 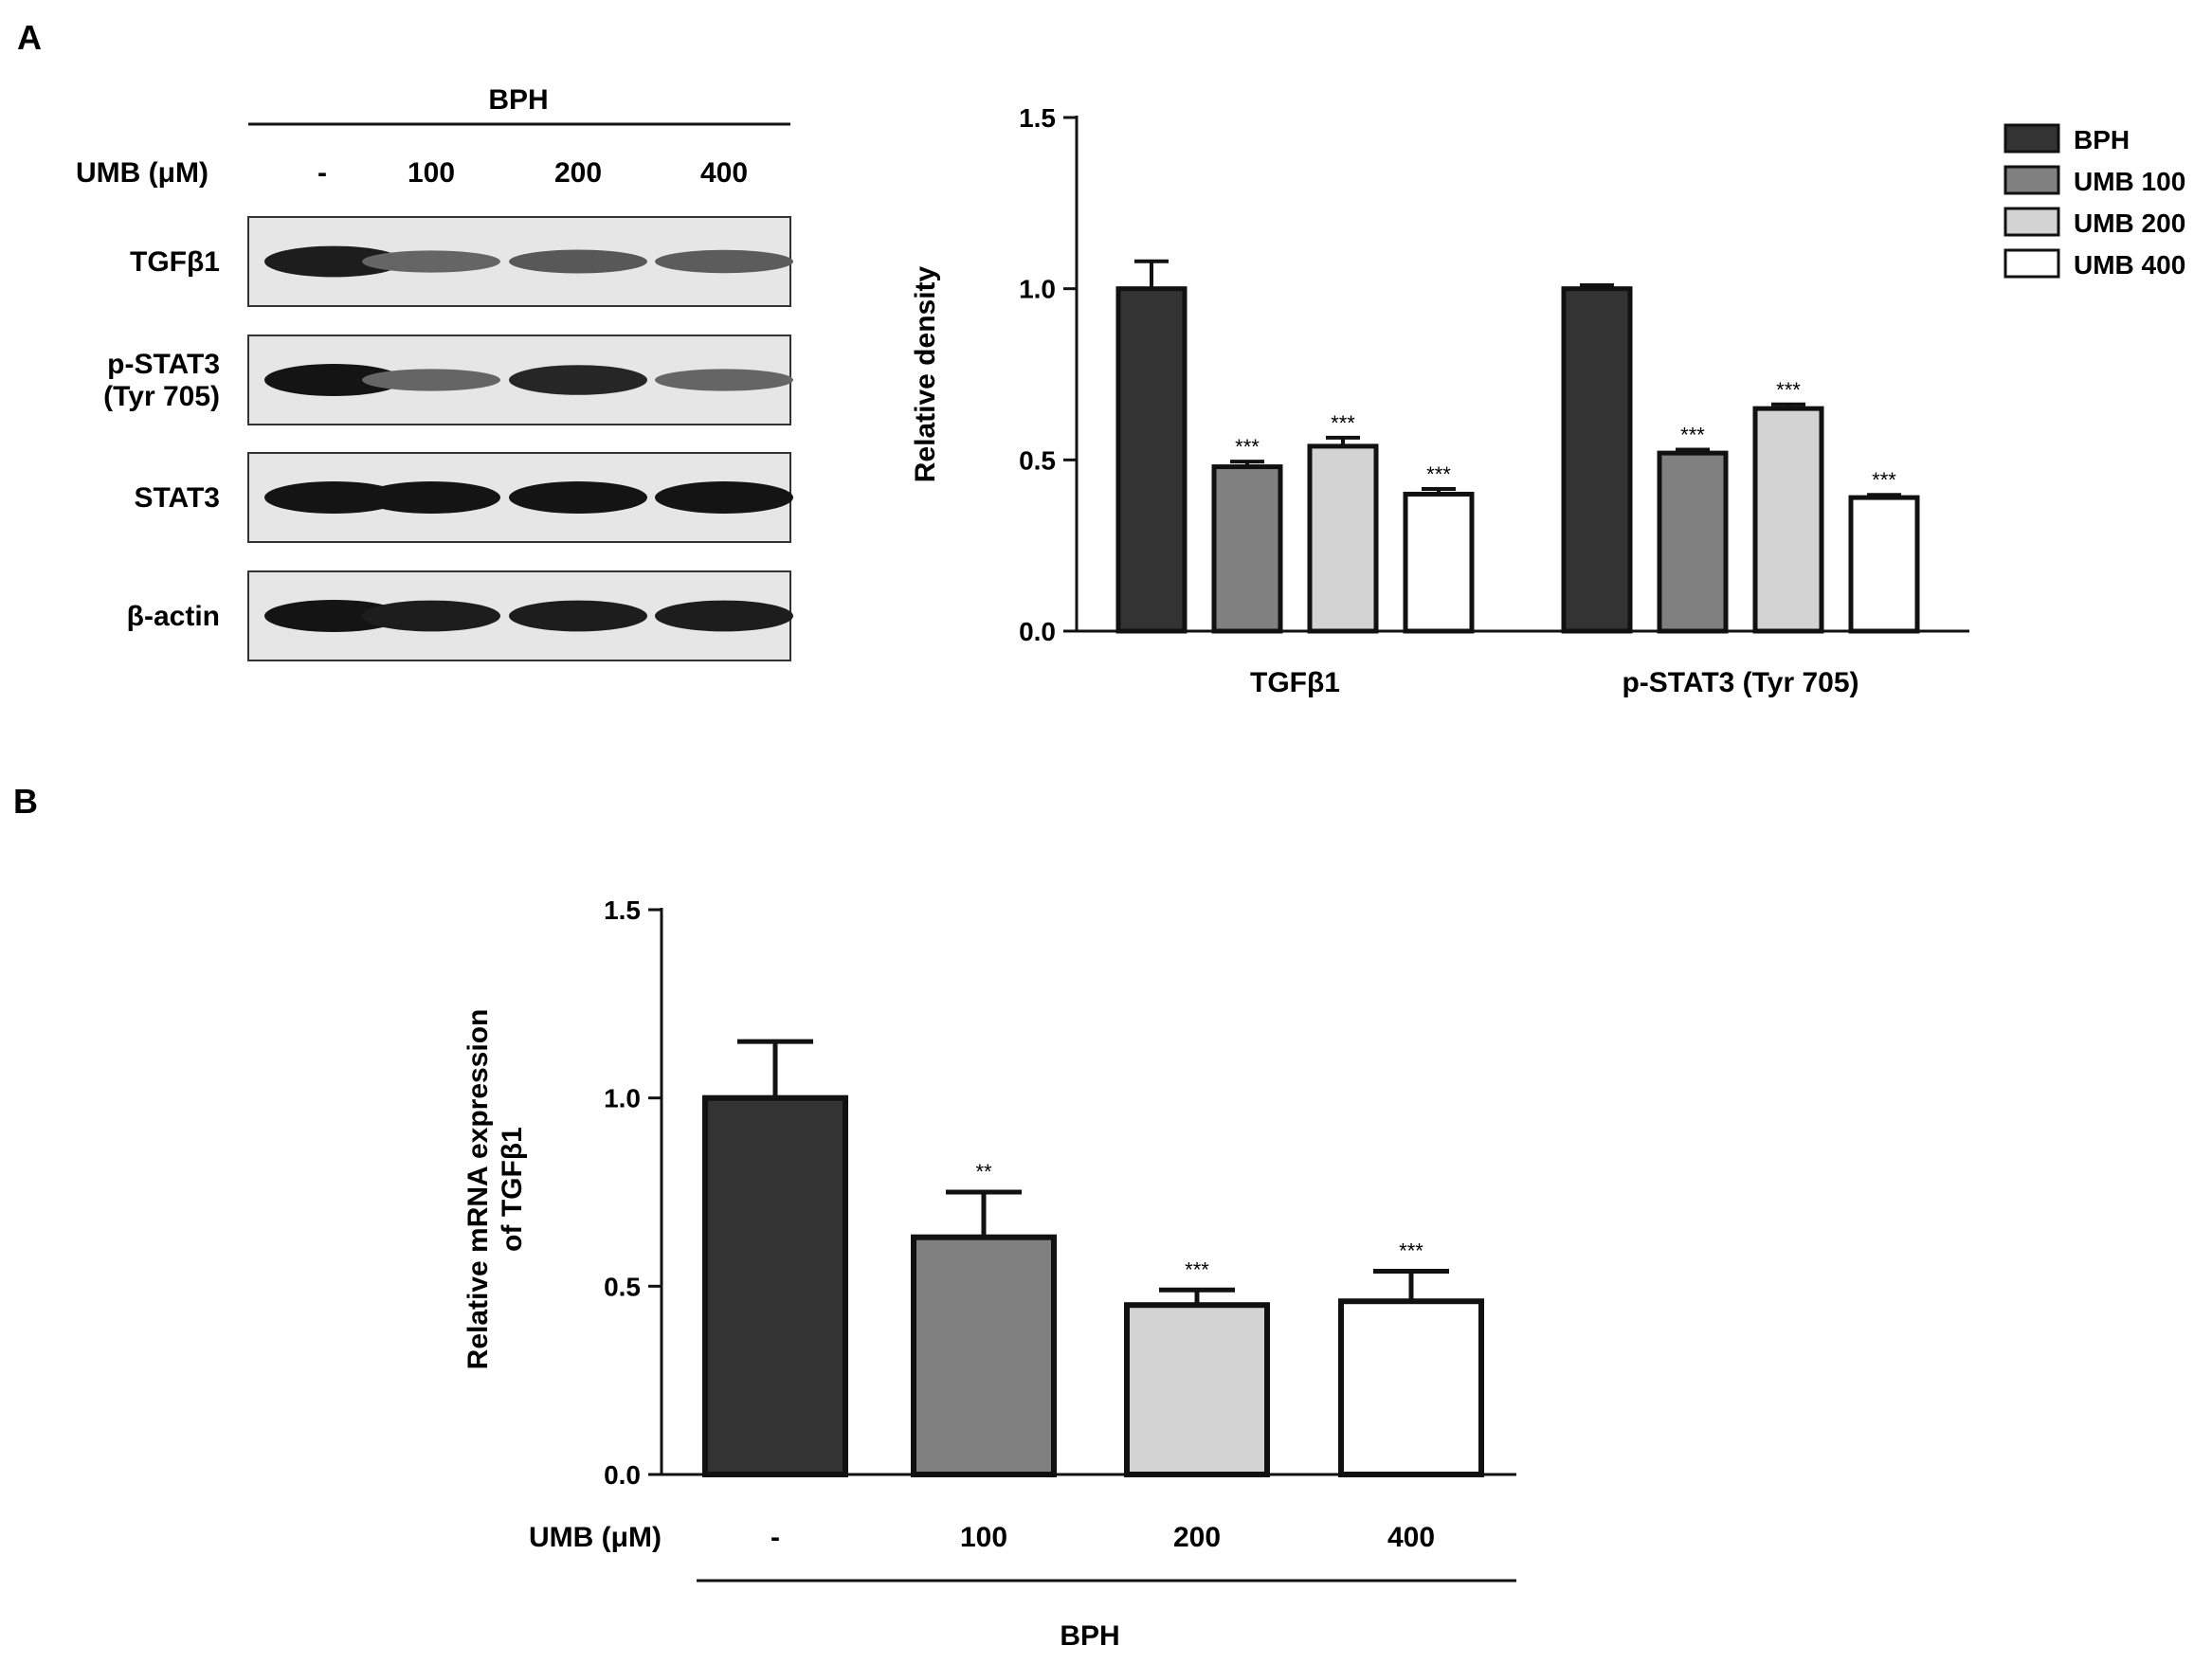 I want to click on chart-b-category-label: 200, so click(x=1197, y=1537).